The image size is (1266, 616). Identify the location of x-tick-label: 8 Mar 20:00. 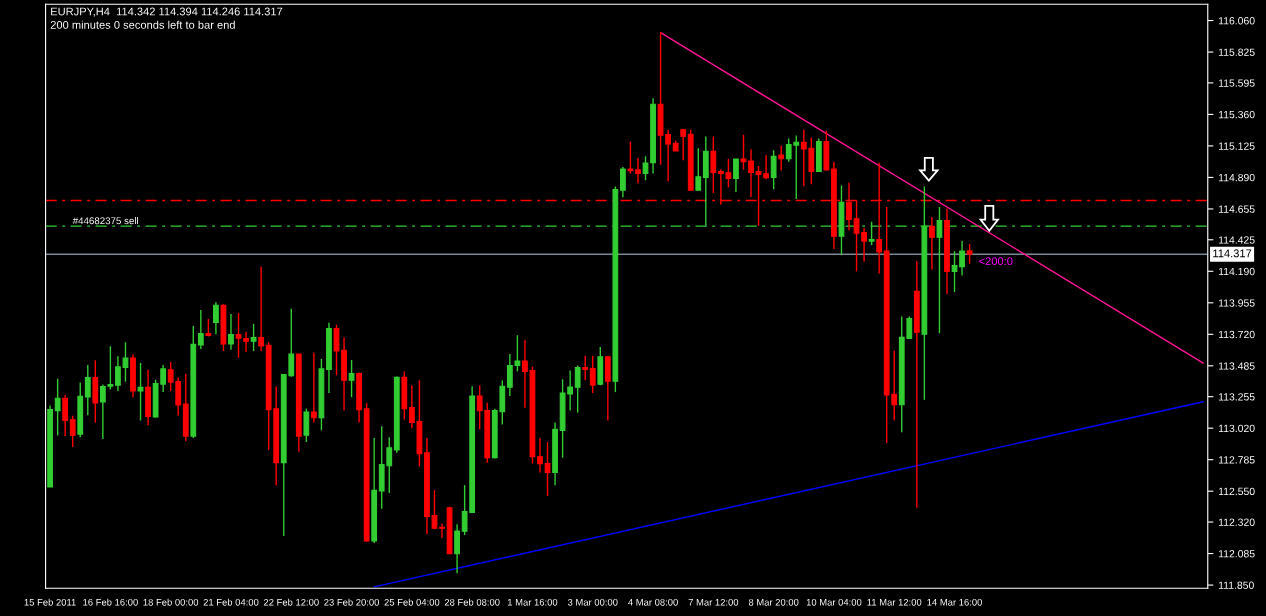
(773, 602).